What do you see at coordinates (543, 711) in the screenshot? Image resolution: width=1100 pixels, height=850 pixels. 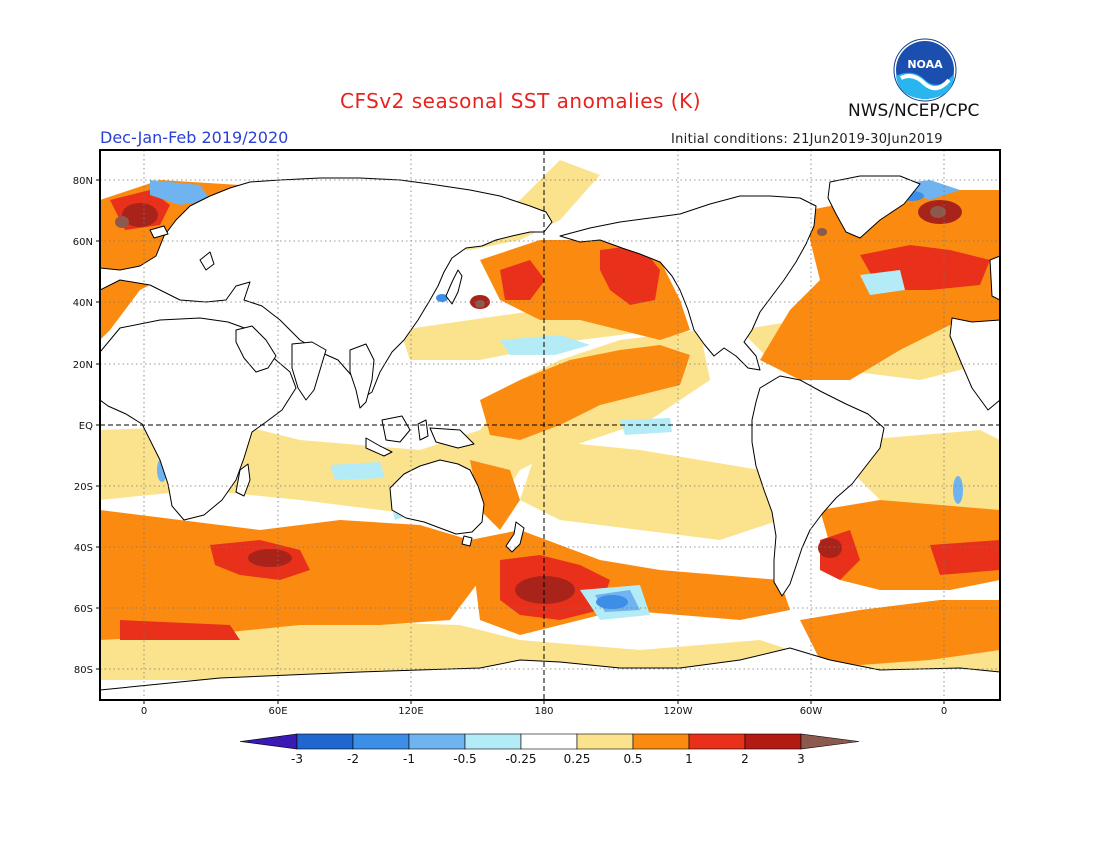 I see `lon-label: 180` at bounding box center [543, 711].